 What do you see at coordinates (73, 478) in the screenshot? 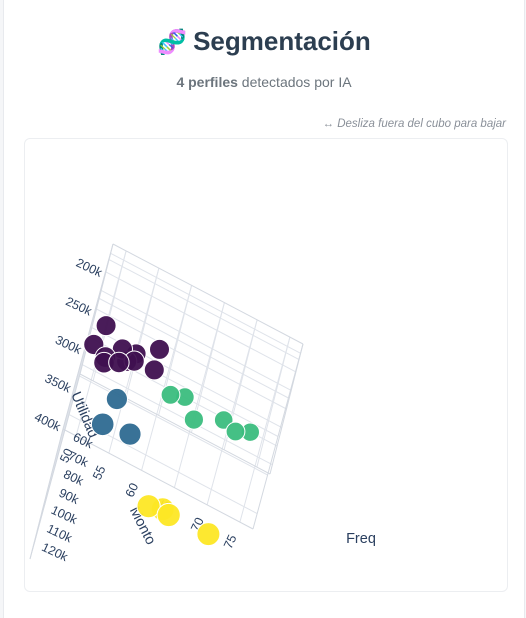
I see `utilidad-tick-label: 80k` at bounding box center [73, 478].